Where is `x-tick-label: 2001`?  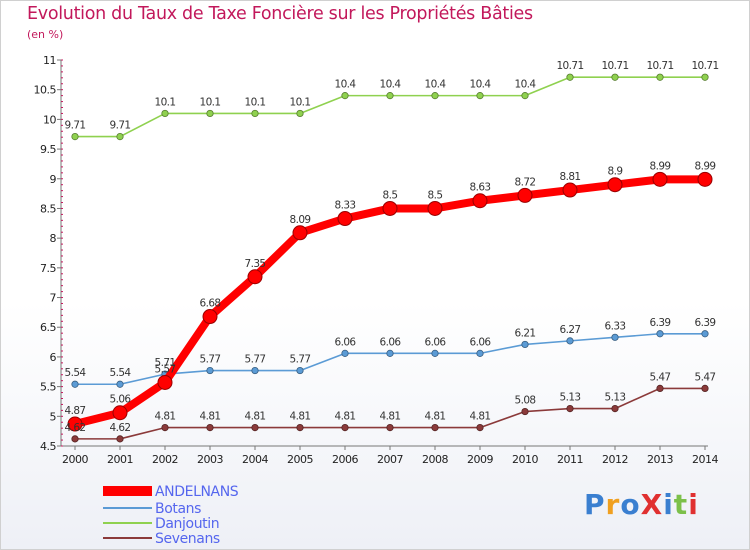
x-tick-label: 2001 is located at coordinates (120, 459).